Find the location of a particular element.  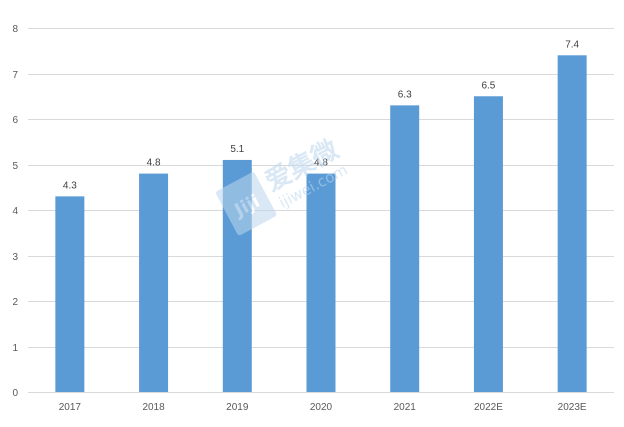

bar-2021 is located at coordinates (405, 248).